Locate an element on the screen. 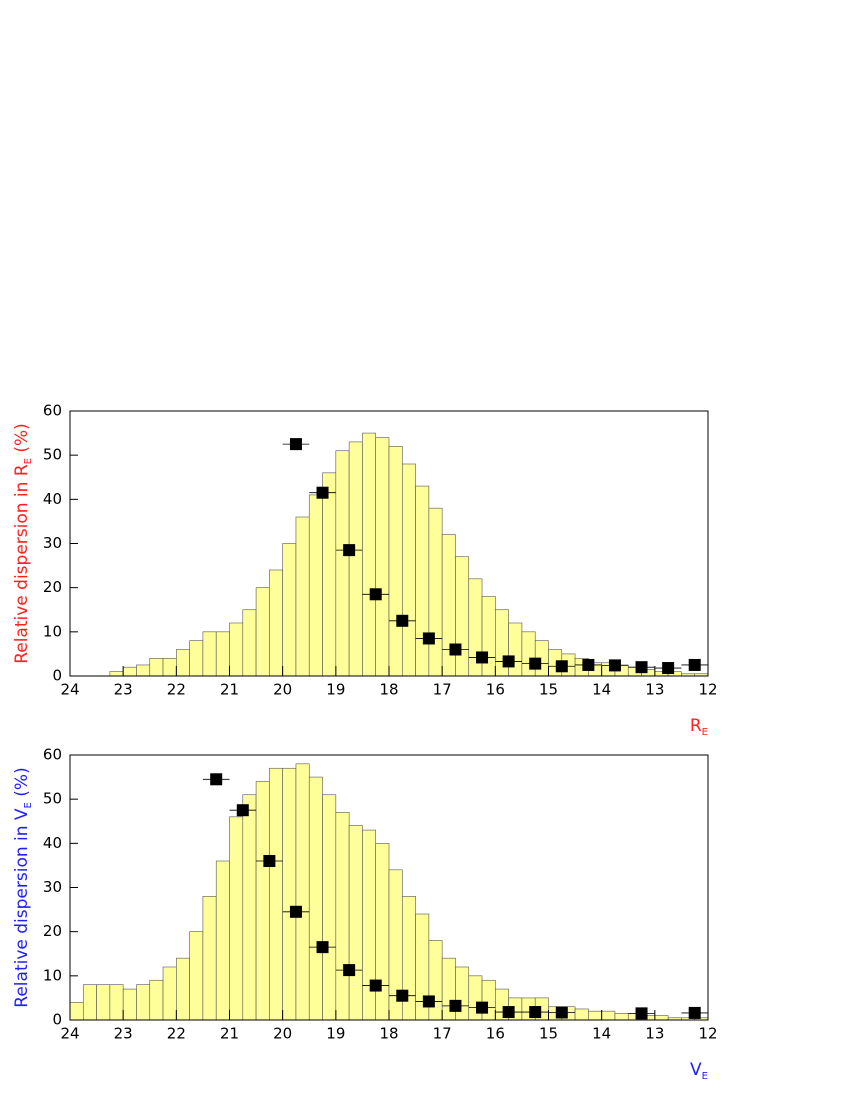 This screenshot has width=850, height=1100. y-axis-label: Relative dispersion in VE (%) is located at coordinates (23, 887).